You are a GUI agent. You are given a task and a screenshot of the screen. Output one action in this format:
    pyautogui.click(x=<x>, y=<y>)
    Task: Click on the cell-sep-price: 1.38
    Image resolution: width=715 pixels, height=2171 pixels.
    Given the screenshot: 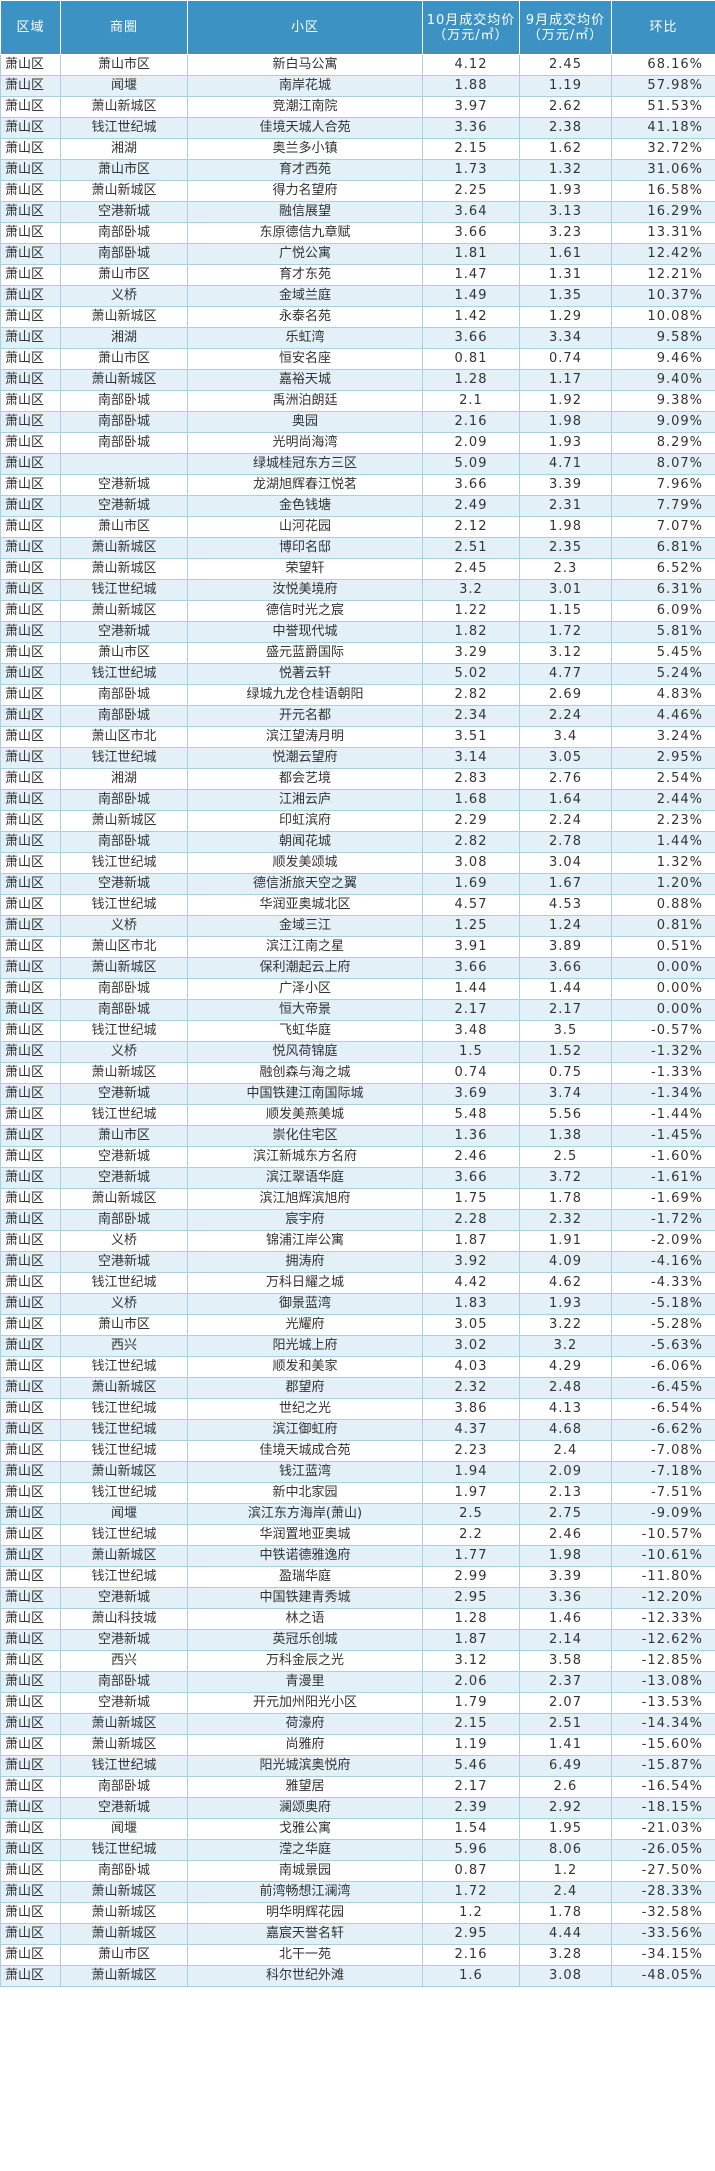 What is the action you would take?
    pyautogui.click(x=565, y=1136)
    